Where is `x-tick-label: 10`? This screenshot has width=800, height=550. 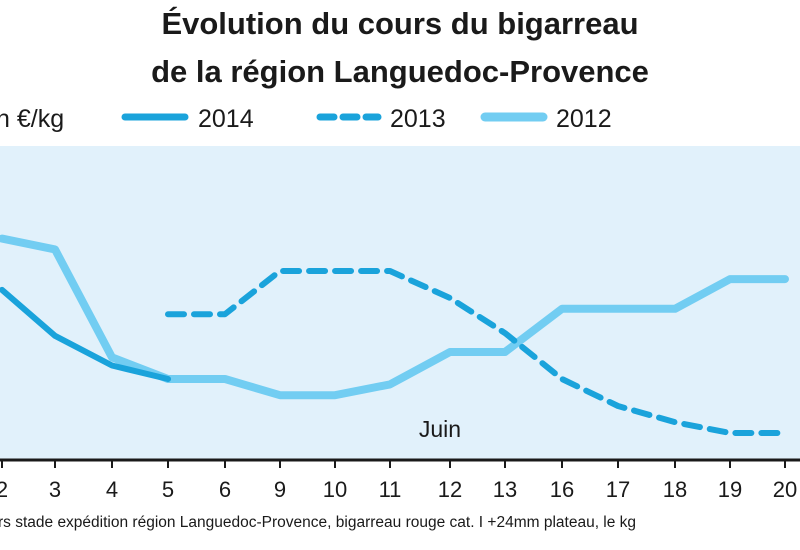 x-tick-label: 10 is located at coordinates (335, 489).